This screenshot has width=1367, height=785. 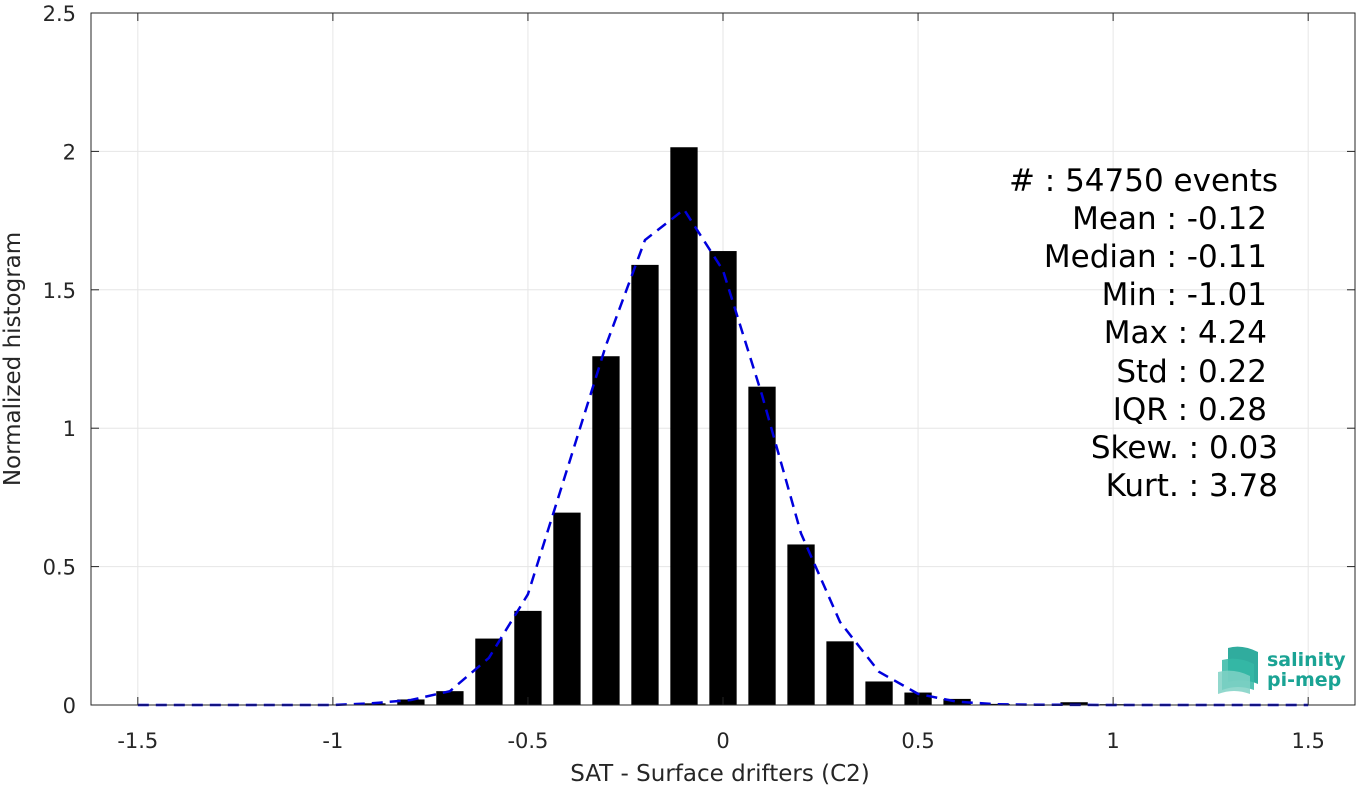 What do you see at coordinates (1185, 333) in the screenshot?
I see `stats-max: Max : 4.24` at bounding box center [1185, 333].